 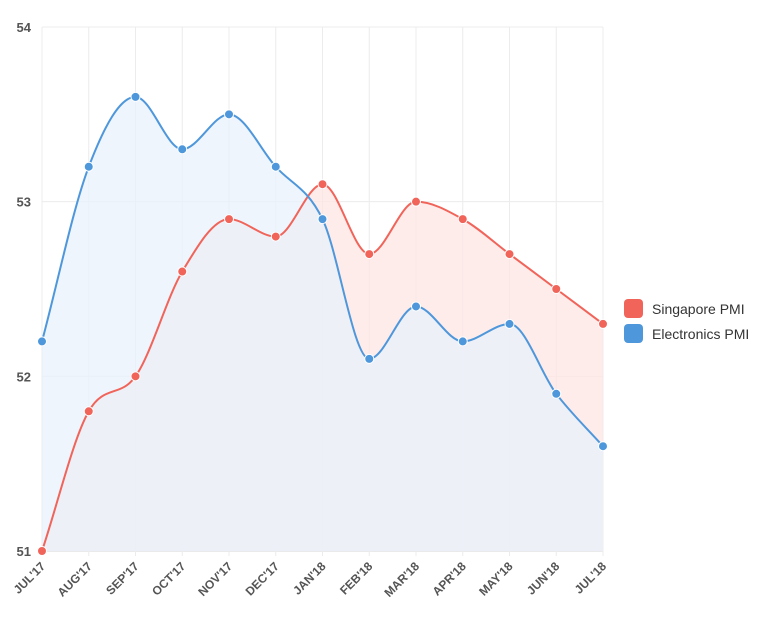 I want to click on legend-item-electronics-pmi: Electronics PMI, so click(x=686, y=333).